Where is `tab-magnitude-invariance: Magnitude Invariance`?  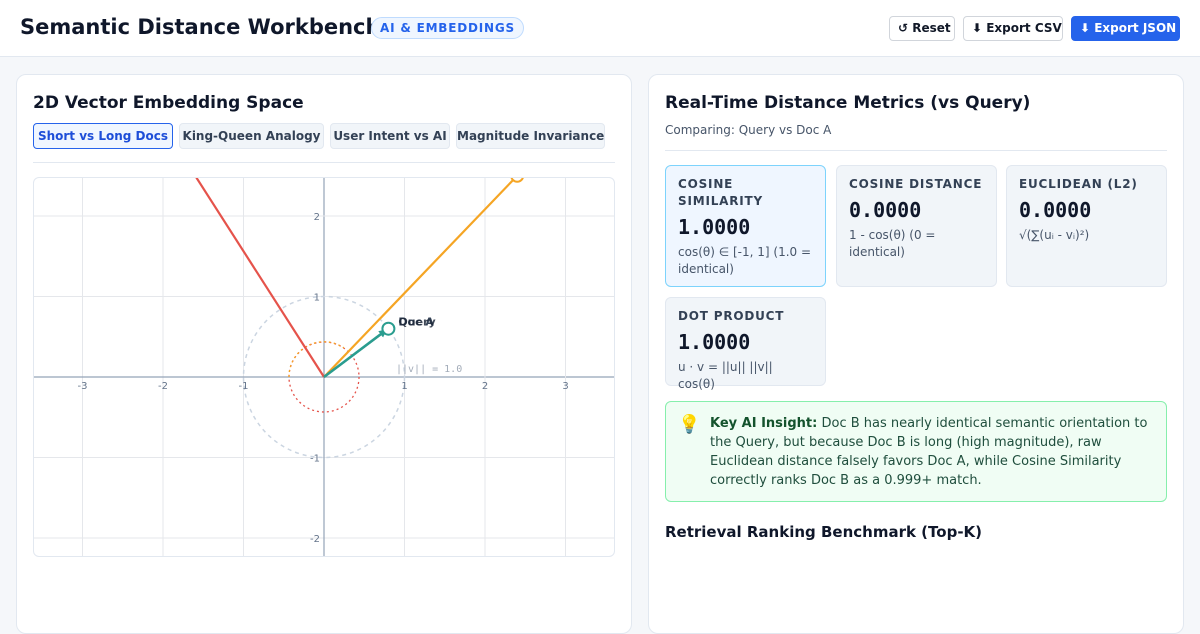 tab-magnitude-invariance: Magnitude Invariance is located at coordinates (530, 136).